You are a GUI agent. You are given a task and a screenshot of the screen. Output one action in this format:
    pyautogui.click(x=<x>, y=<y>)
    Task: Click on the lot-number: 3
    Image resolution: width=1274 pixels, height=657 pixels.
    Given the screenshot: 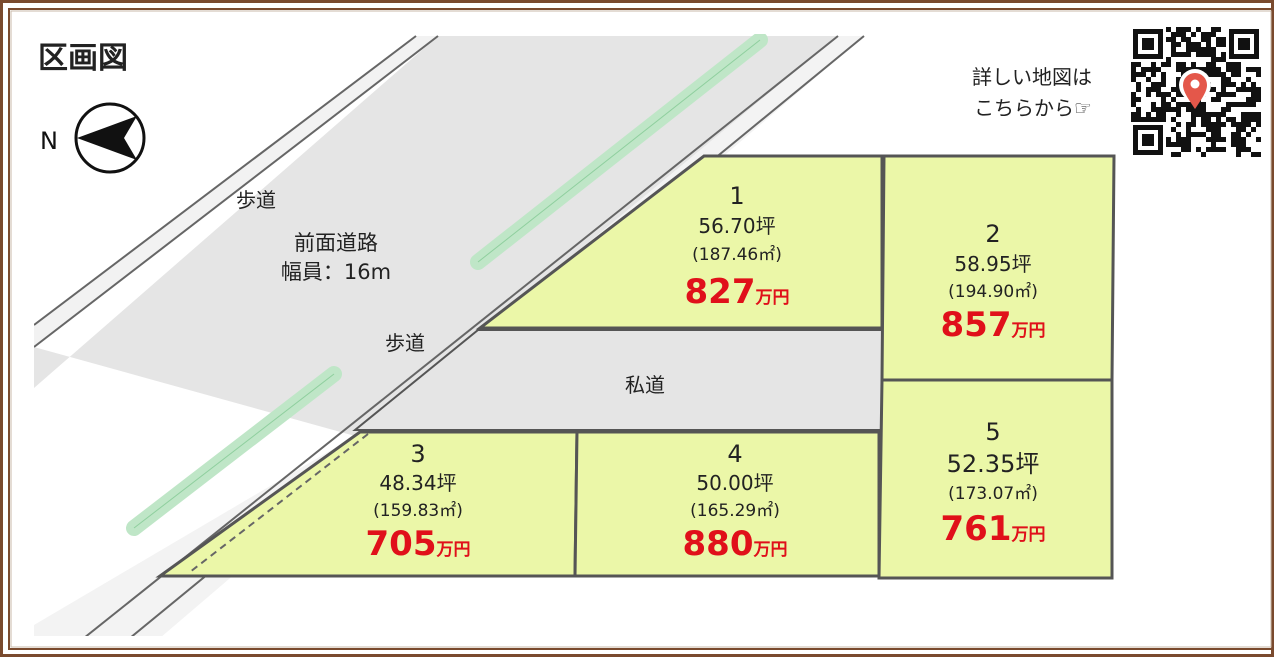 What is the action you would take?
    pyautogui.click(x=417, y=454)
    